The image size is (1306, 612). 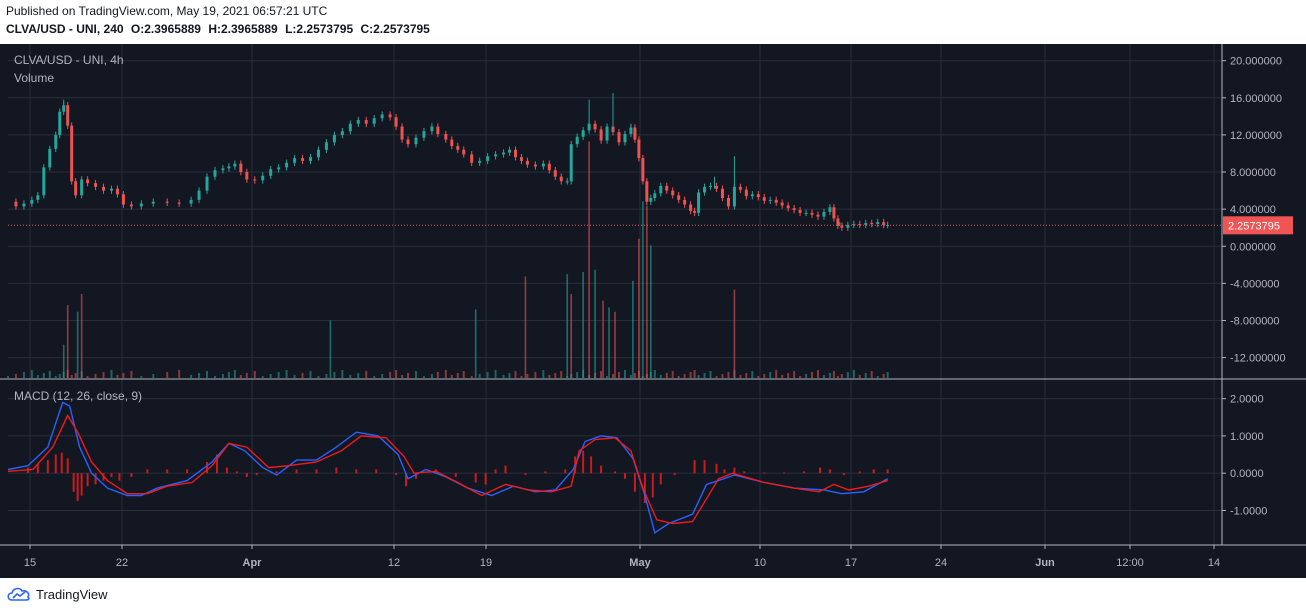 What do you see at coordinates (1214, 563) in the screenshot?
I see `time-tick-label: 14` at bounding box center [1214, 563].